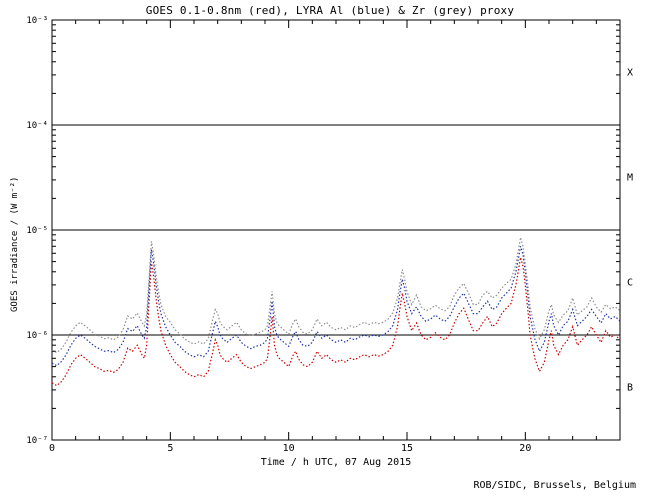 This screenshot has height=500, width=650. What do you see at coordinates (289, 448) in the screenshot?
I see `x-tick-label: 10` at bounding box center [289, 448].